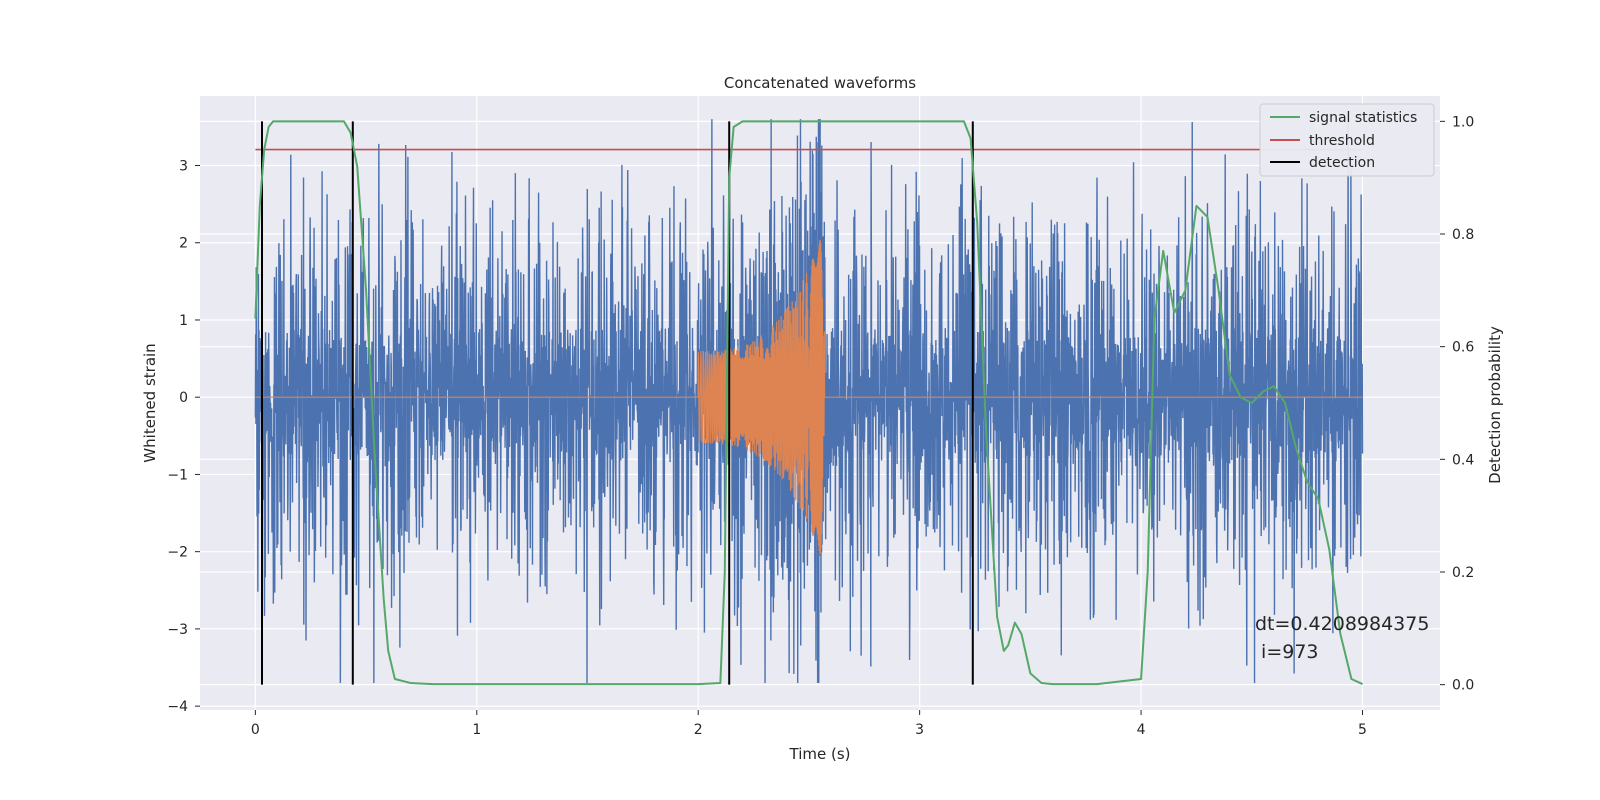 The image size is (1600, 800). I want to click on legend-box, so click(1347, 140).